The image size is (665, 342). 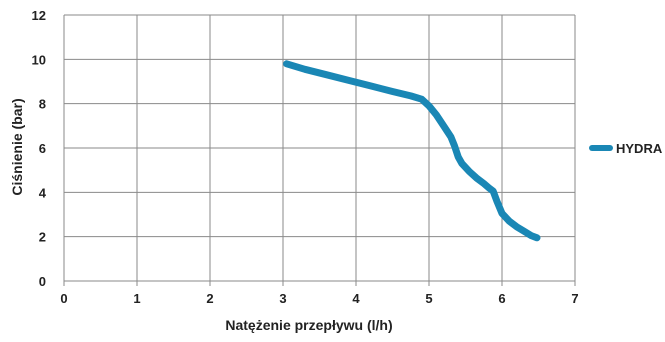 What do you see at coordinates (42, 237) in the screenshot?
I see `y-tick-label: 2` at bounding box center [42, 237].